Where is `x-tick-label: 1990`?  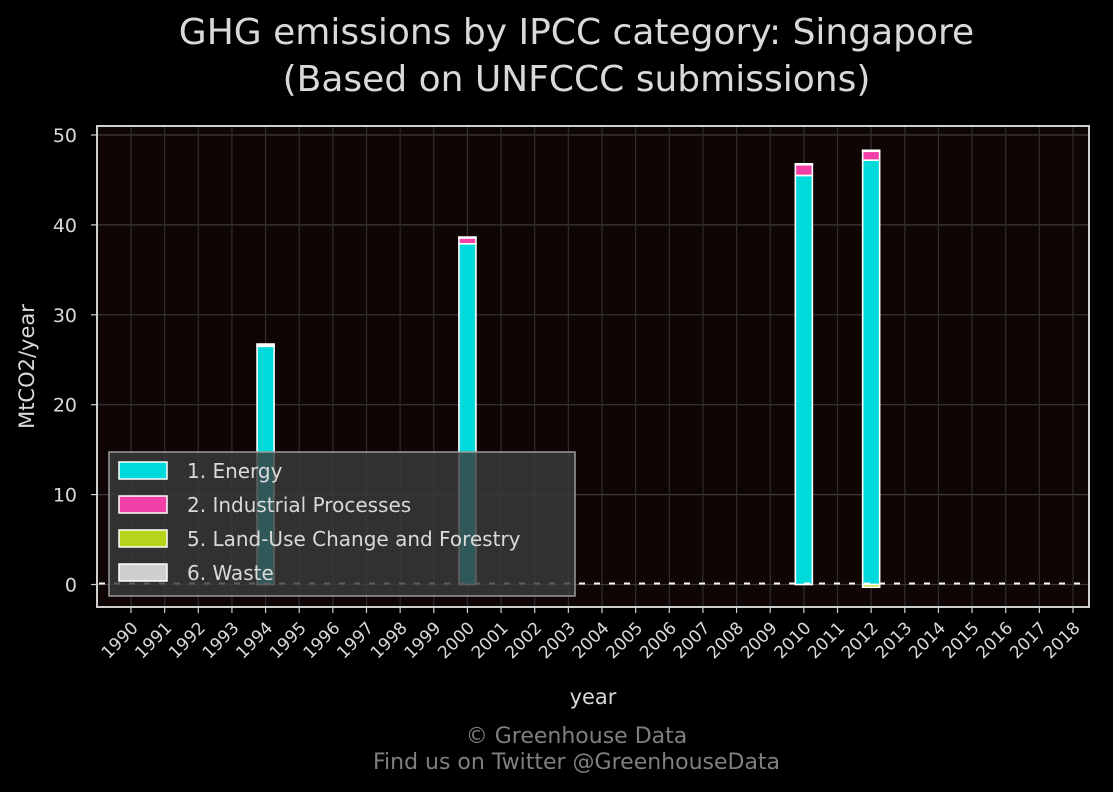 x-tick-label: 1990 is located at coordinates (120, 640).